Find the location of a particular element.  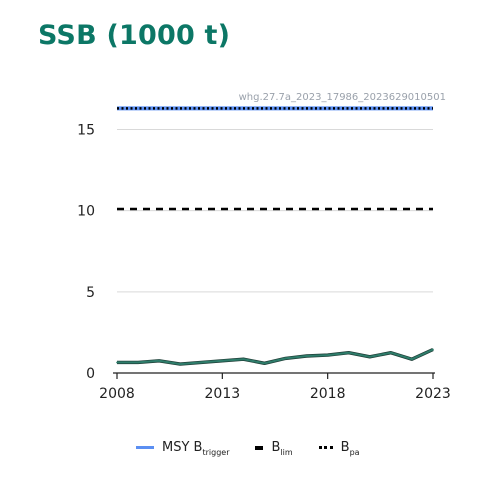

ssb-point-2021 is located at coordinates (391, 352).